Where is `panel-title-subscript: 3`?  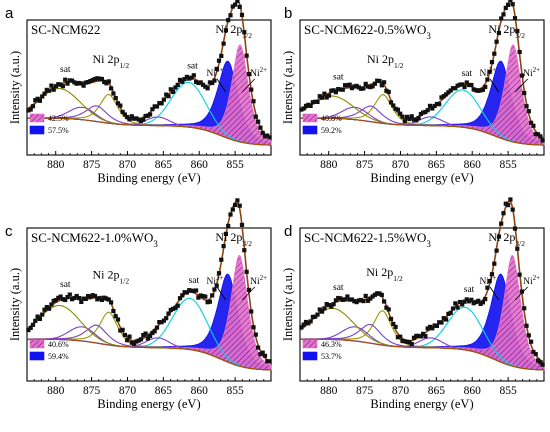 panel-title-subscript: 3 is located at coordinates (155, 244).